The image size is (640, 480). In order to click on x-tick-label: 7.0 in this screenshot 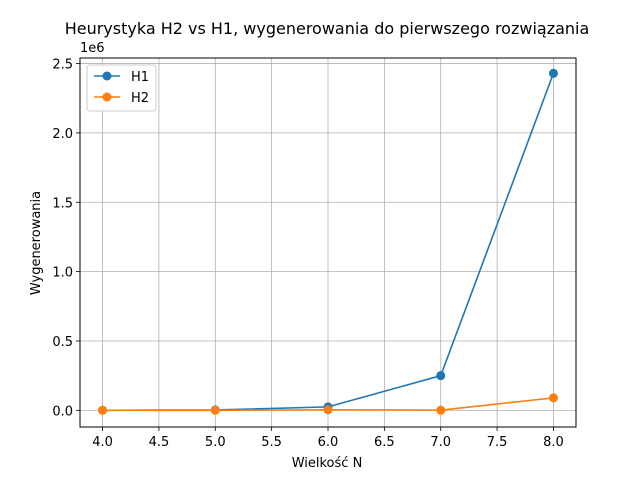, I will do `click(440, 442)`.